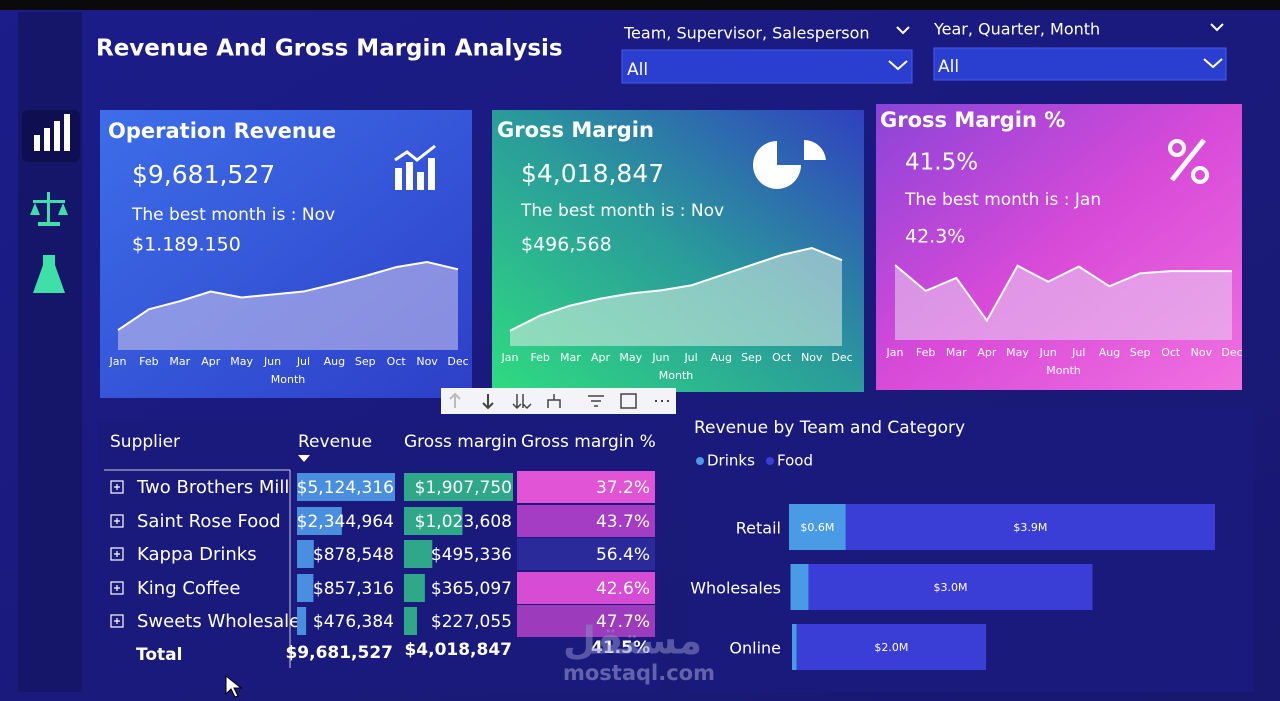 The width and height of the screenshot is (1280, 701). I want to click on x-tick-label: Jul, so click(690, 357).